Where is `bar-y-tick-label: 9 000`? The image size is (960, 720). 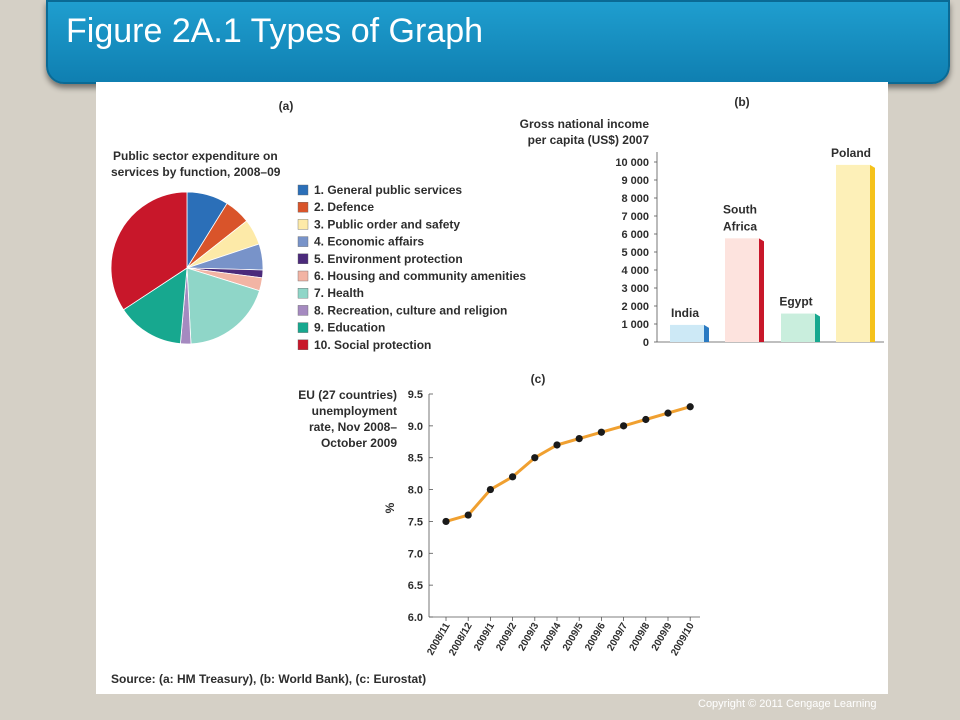
bar-y-tick-label: 9 000 is located at coordinates (635, 181).